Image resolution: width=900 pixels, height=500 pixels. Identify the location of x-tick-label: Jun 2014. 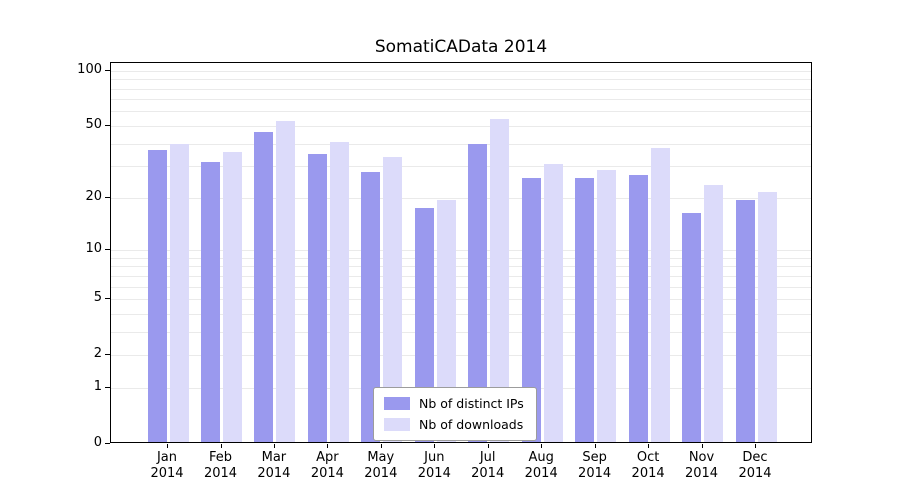
(434, 466).